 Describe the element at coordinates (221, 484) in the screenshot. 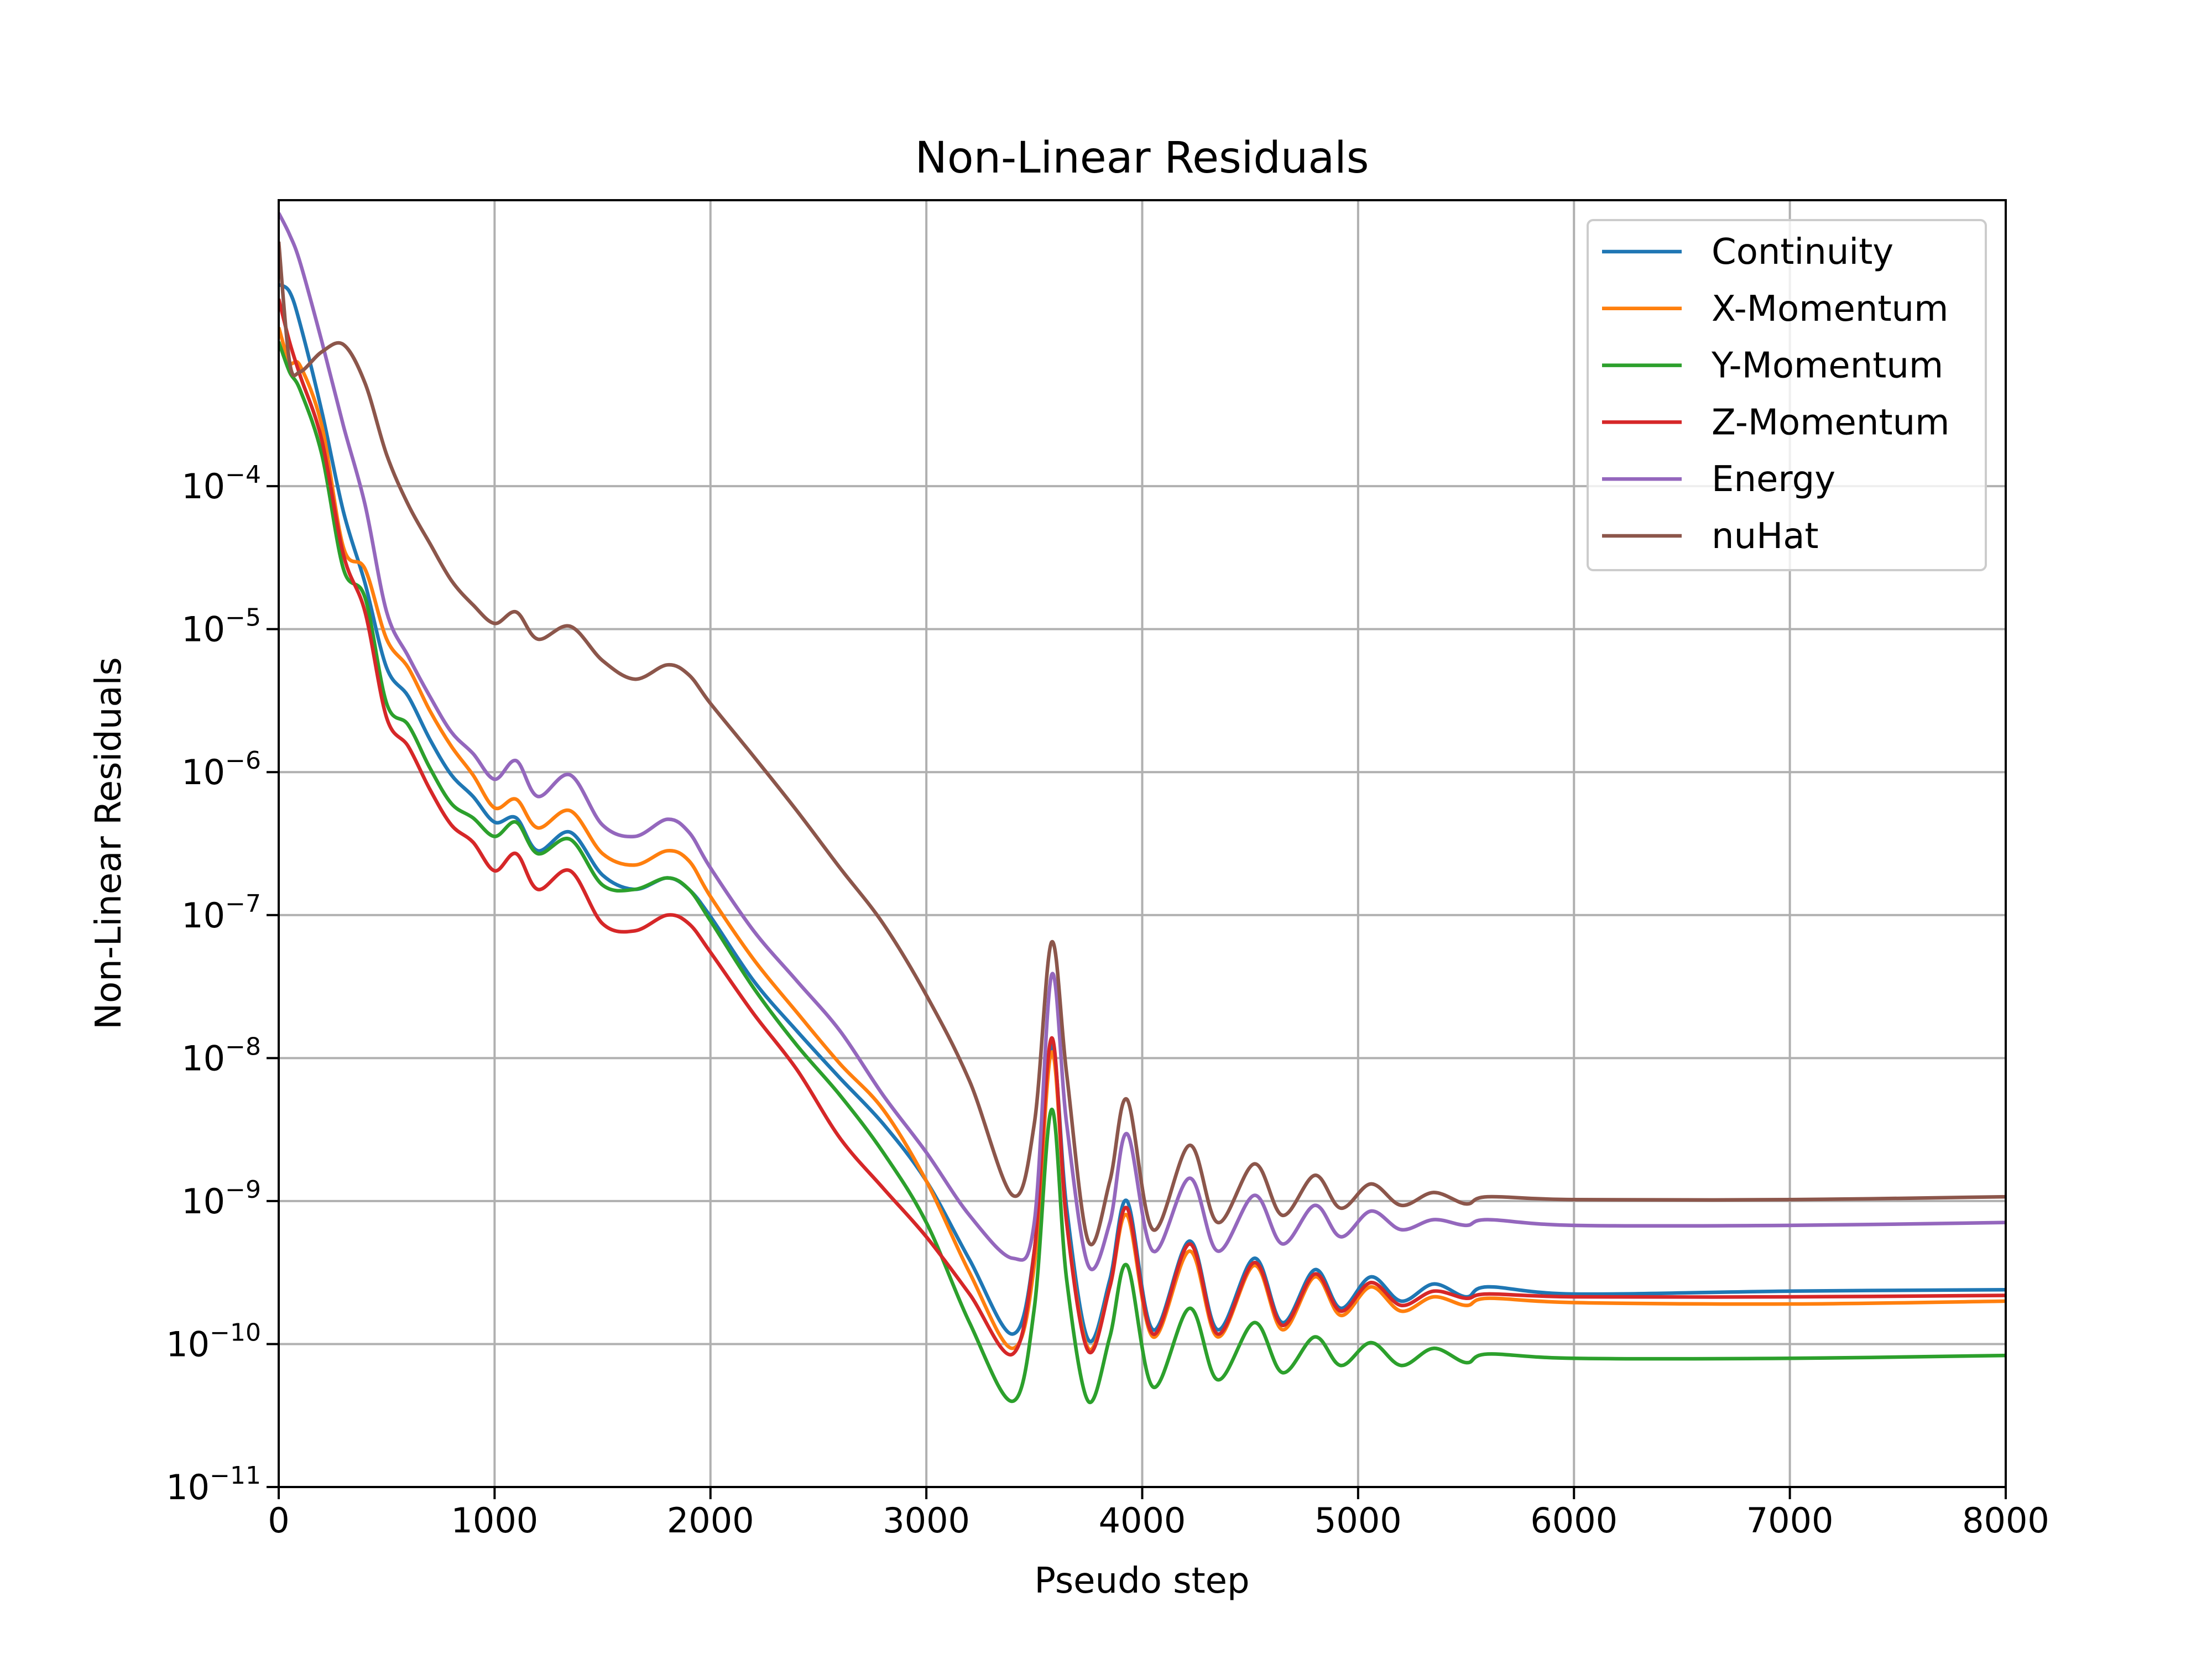

I see `y-tick-label: 10⁻⁴` at that location.